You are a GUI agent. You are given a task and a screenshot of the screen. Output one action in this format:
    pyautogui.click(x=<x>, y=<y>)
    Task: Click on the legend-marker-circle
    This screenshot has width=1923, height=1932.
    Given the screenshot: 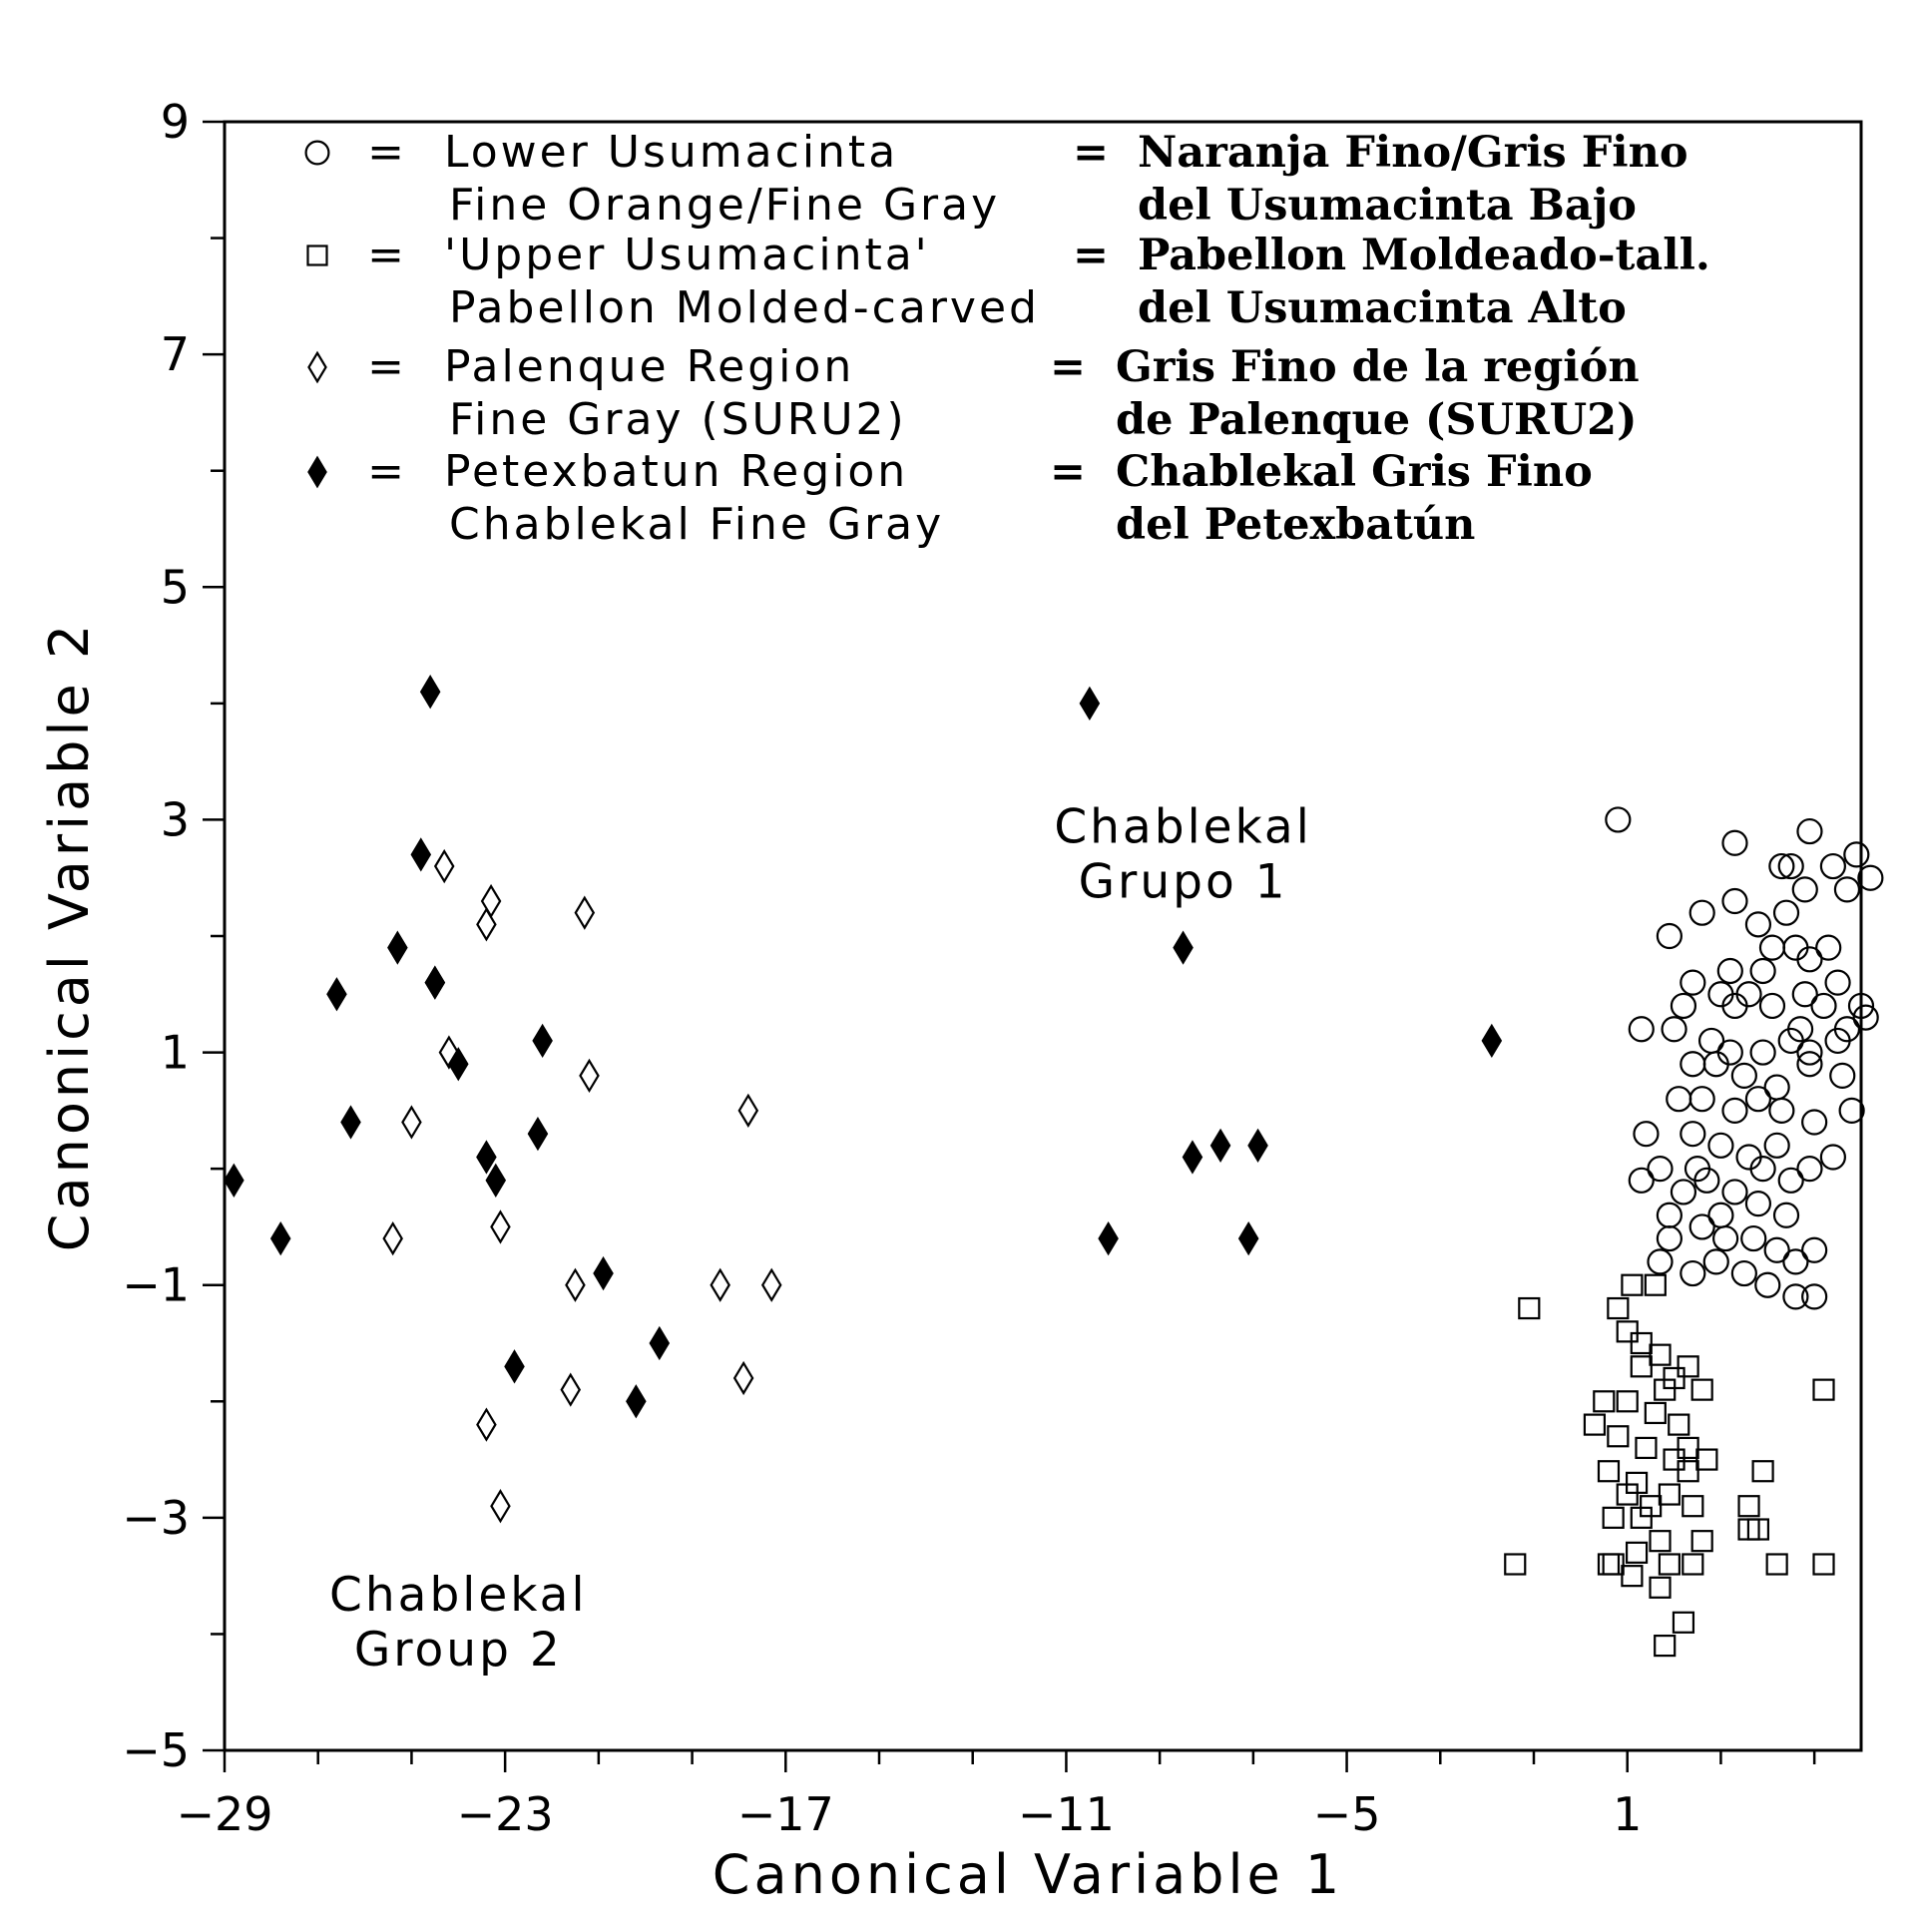 What is the action you would take?
    pyautogui.click(x=317, y=153)
    